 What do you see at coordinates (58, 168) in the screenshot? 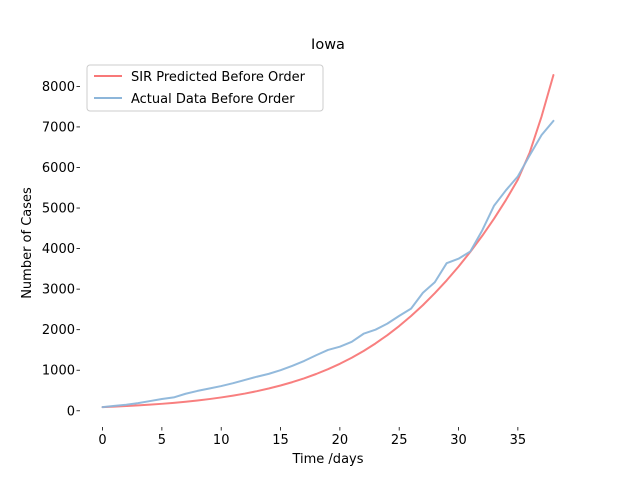
I see `y-tick-label: 6000` at bounding box center [58, 168].